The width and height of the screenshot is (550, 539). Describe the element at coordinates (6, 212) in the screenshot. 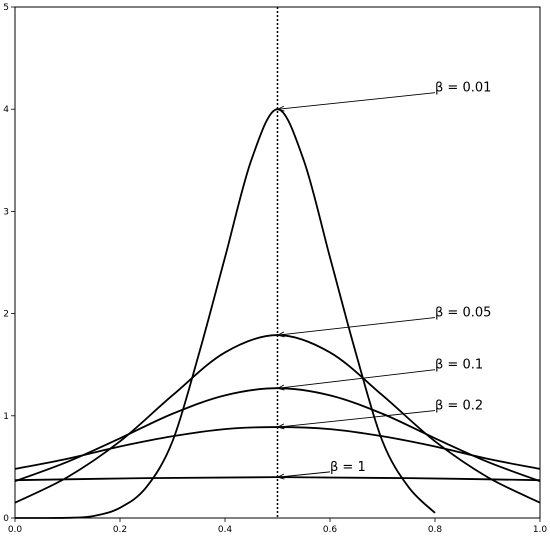

I see `y-tick-label: 3` at that location.